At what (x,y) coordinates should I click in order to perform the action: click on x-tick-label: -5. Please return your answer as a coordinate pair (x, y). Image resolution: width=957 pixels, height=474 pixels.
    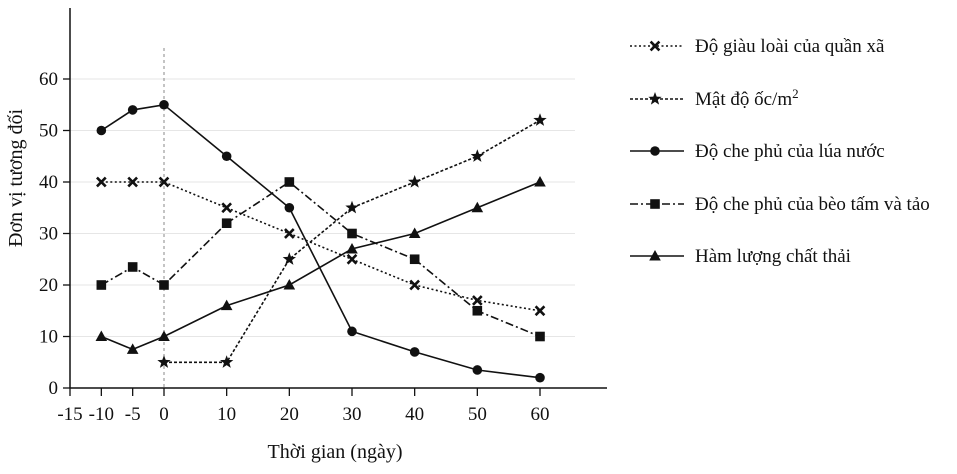
    Looking at the image, I should click on (133, 414).